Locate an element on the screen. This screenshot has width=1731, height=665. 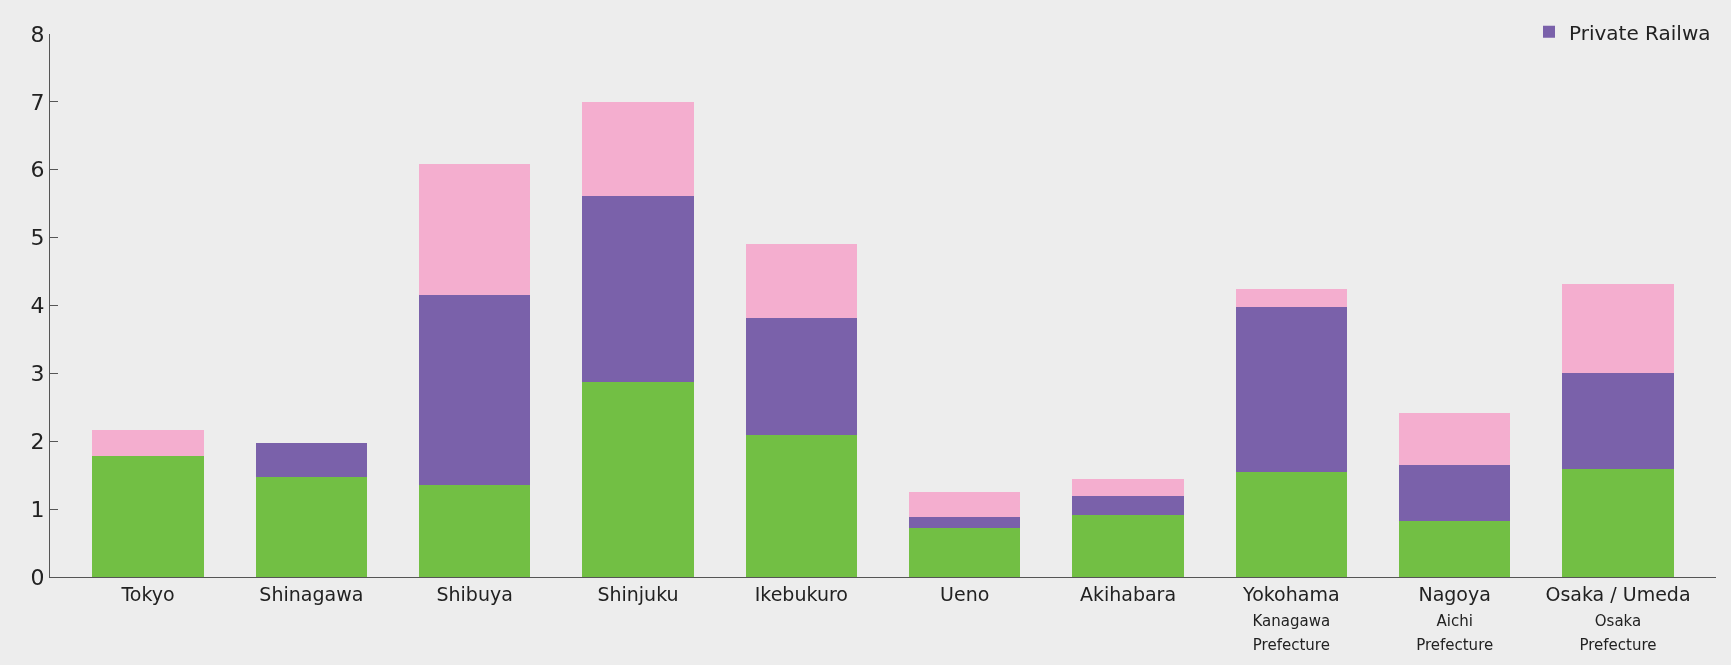
y-tick-label: 2 is located at coordinates (37, 441).